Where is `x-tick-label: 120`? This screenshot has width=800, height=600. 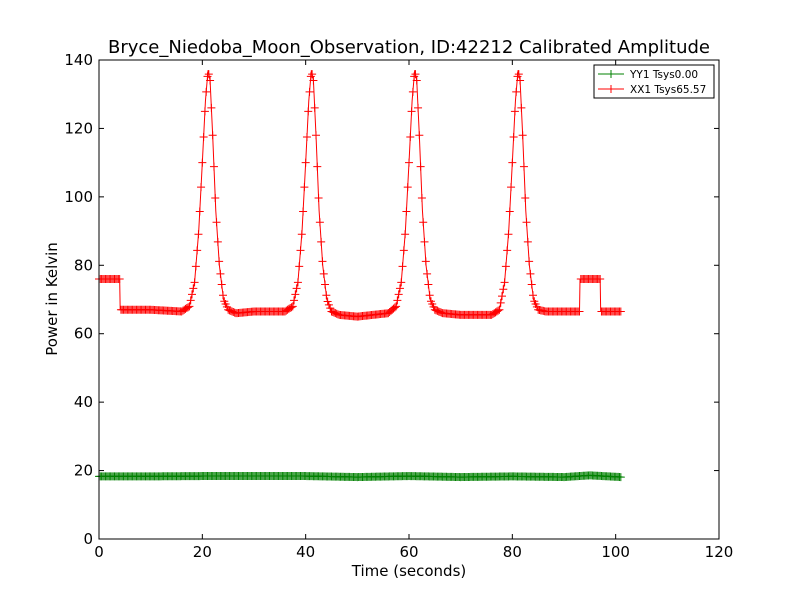 x-tick-label: 120 is located at coordinates (719, 552).